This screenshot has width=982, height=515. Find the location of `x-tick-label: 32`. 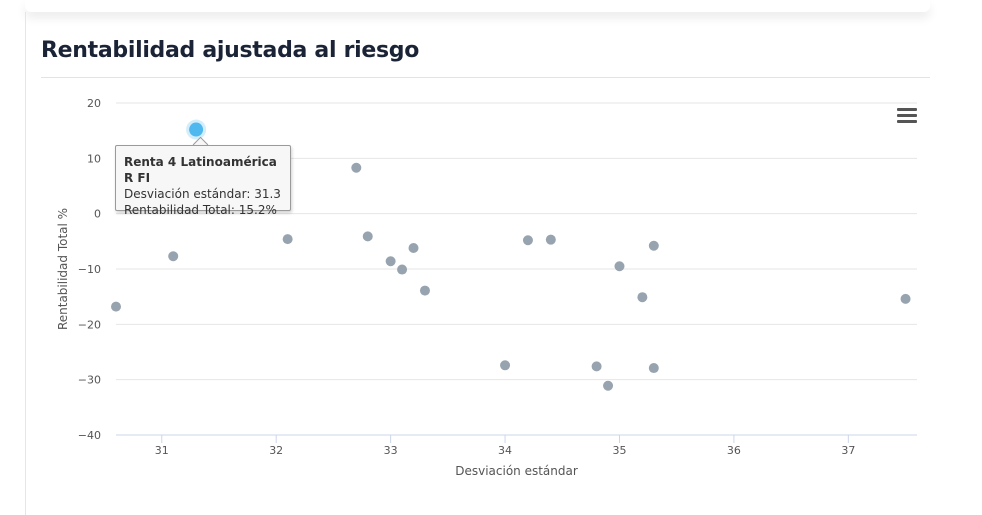

x-tick-label: 32 is located at coordinates (276, 450).